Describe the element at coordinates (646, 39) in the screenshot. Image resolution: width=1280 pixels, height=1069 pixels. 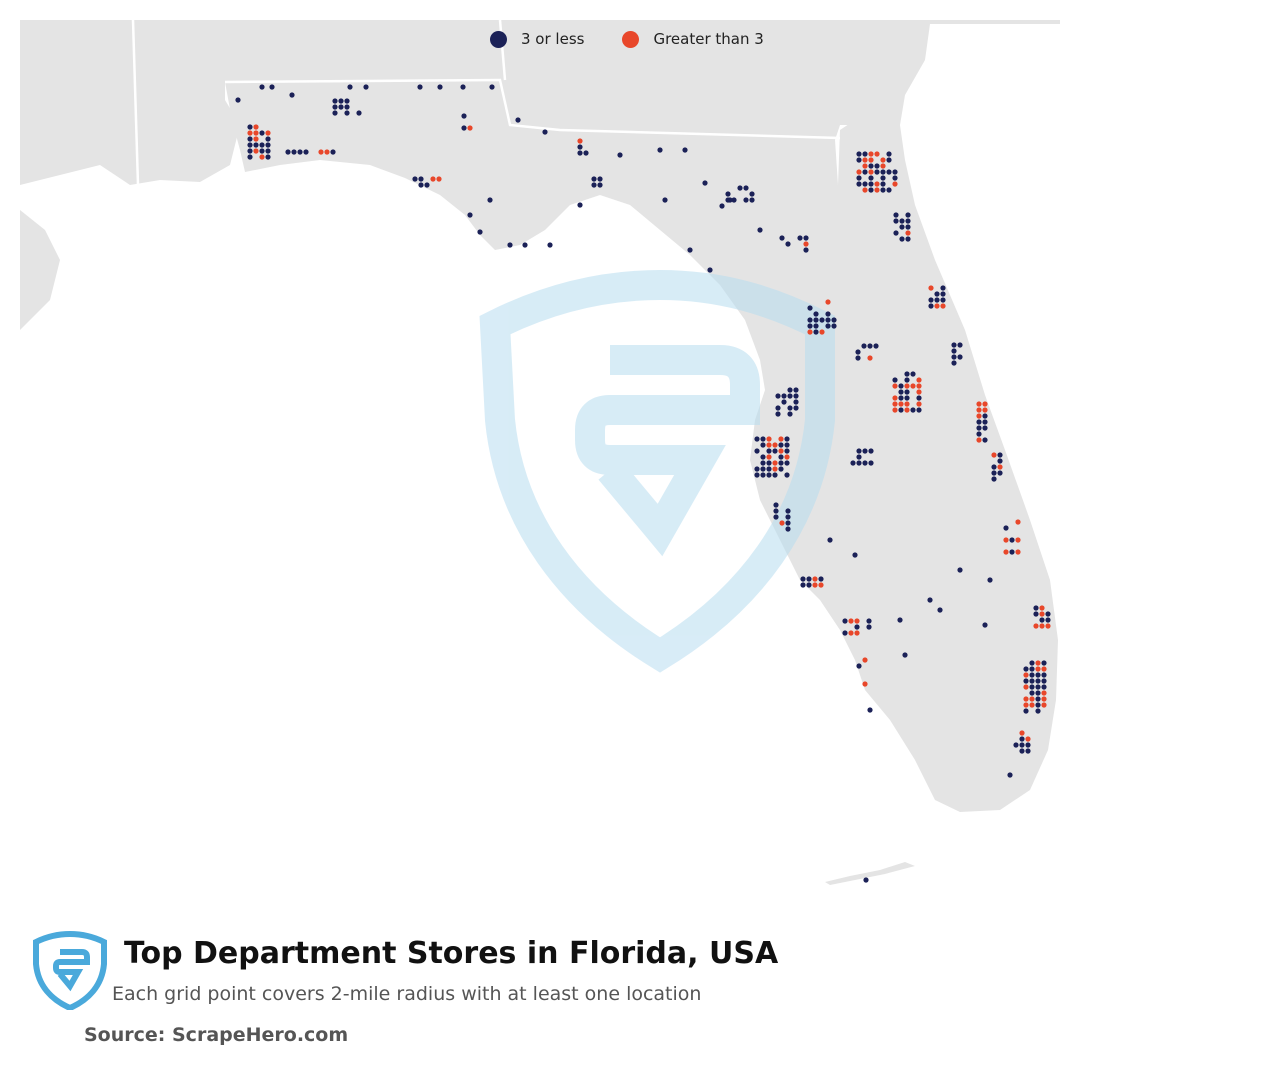
I see `legend: 3 or less Greater than 3` at that location.